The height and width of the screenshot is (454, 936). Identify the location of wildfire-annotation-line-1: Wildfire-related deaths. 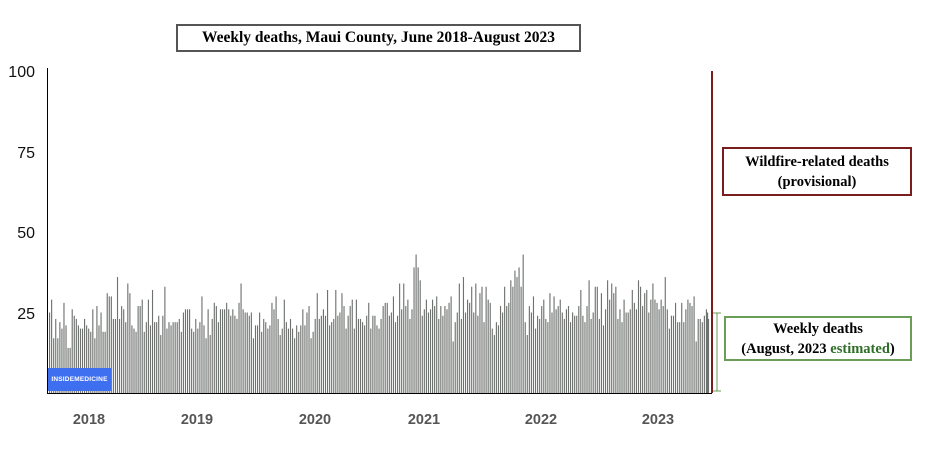
(817, 161).